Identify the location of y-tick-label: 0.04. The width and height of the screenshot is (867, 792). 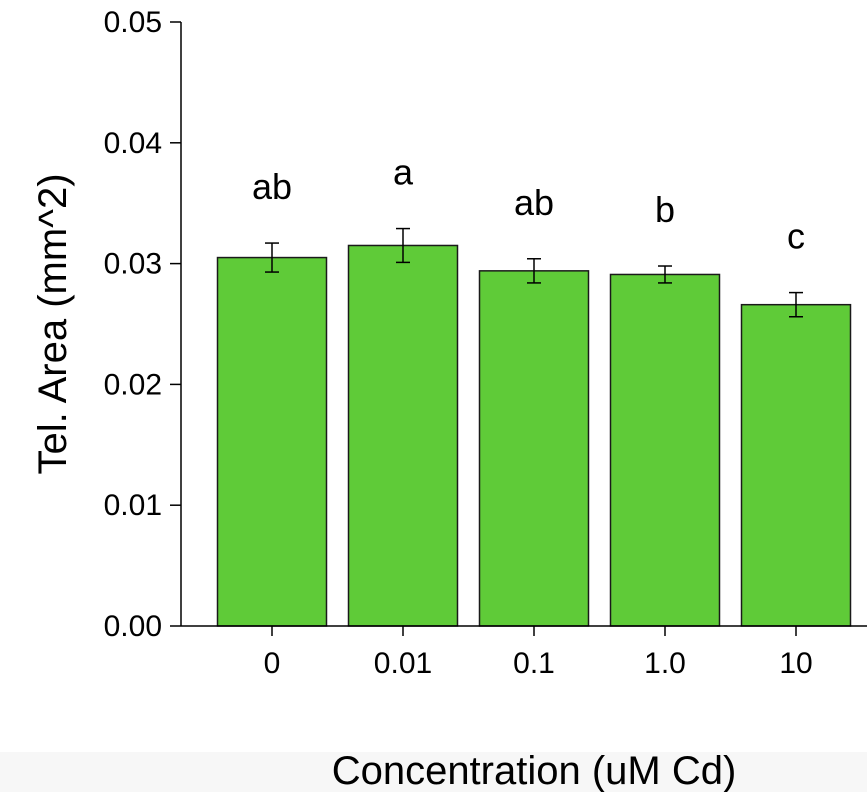
(133, 143).